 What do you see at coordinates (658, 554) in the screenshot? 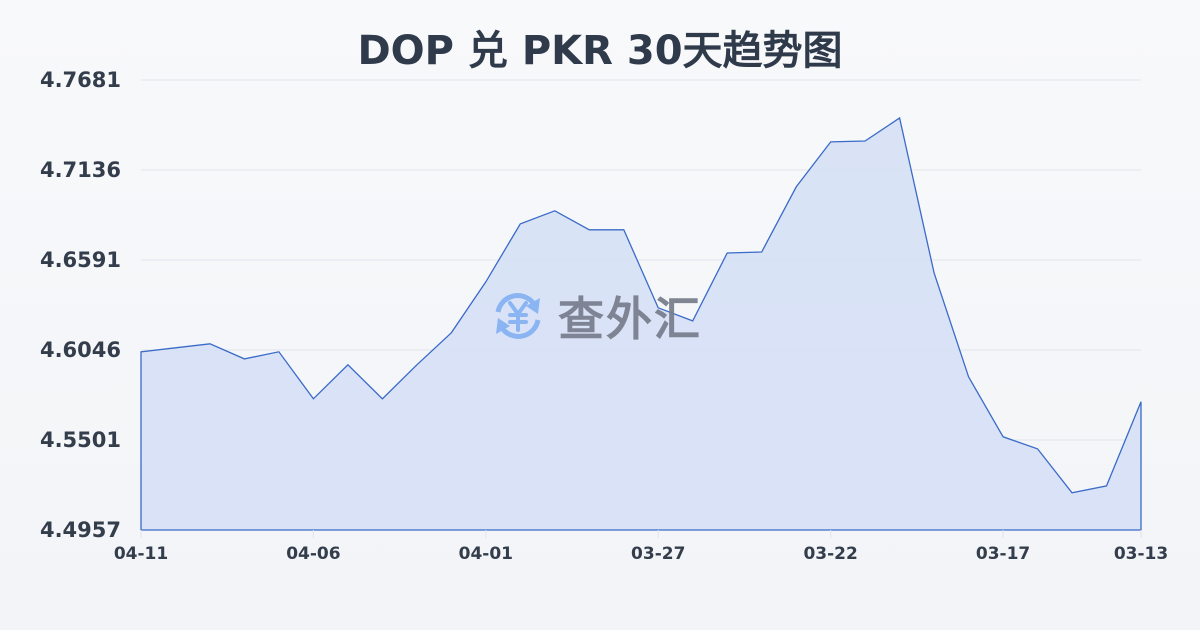
I see `x-tick-label: 03-27` at bounding box center [658, 554].